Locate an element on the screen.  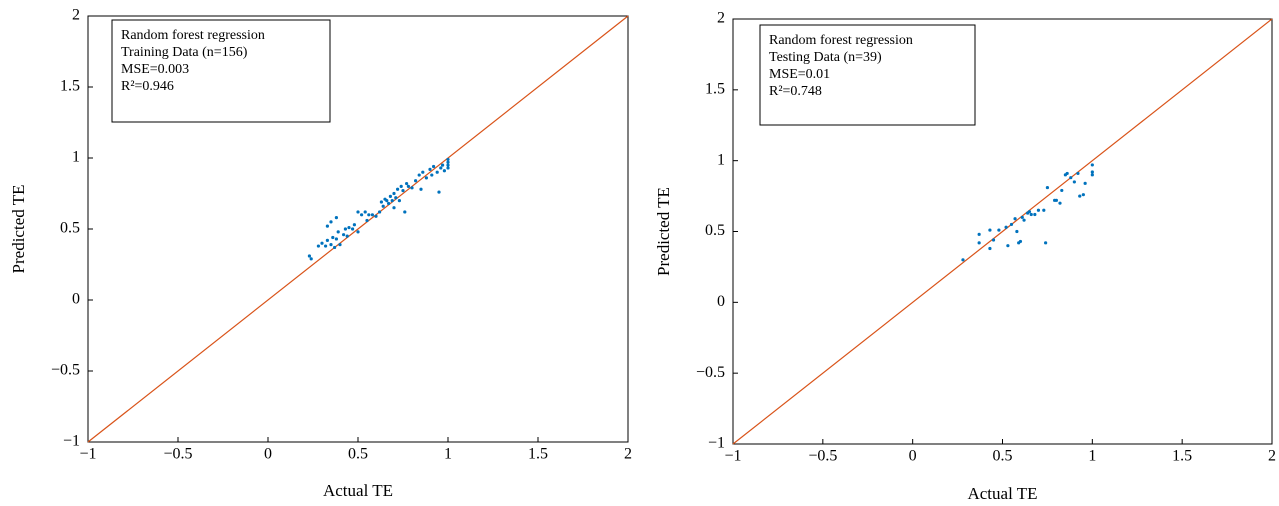
annotation-box is located at coordinates (221, 71).